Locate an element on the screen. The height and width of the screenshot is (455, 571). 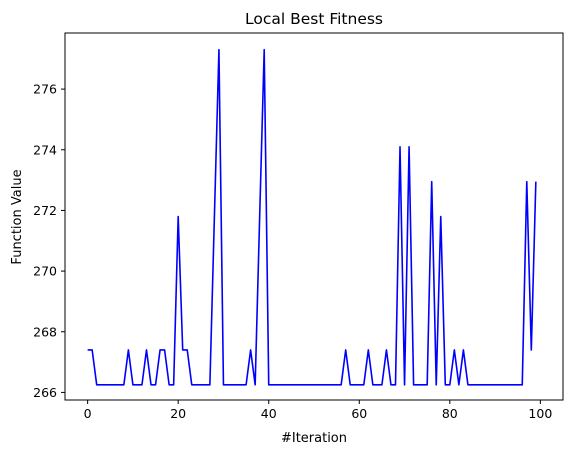
y-axis-ticks: 266 268 270 272 274 276 is located at coordinates (49, 241).